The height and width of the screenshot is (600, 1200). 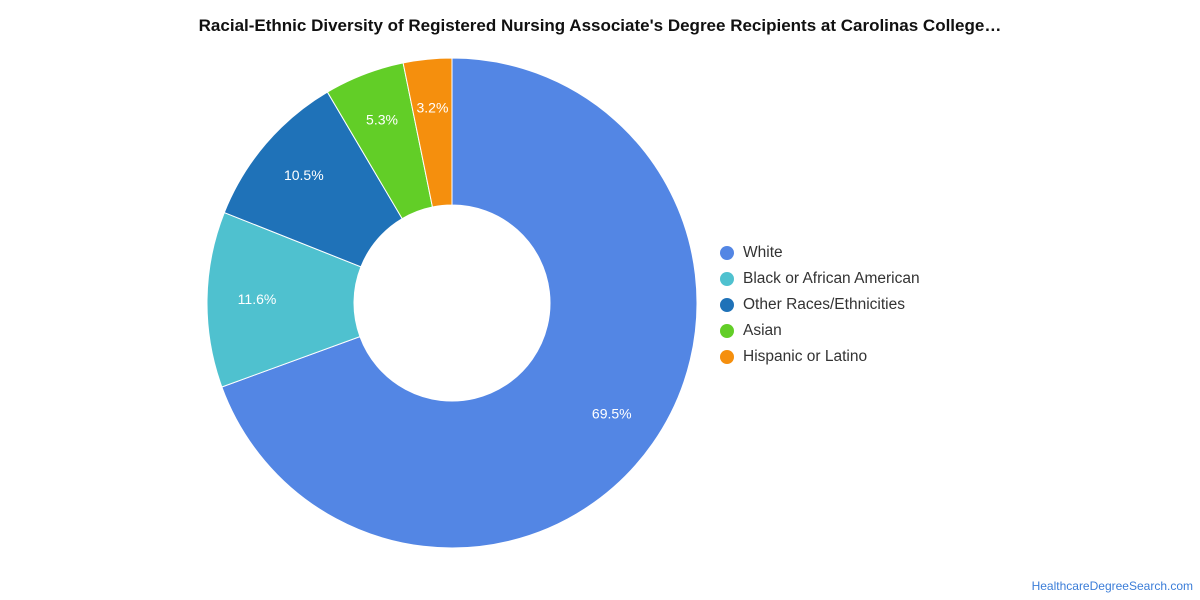 I want to click on data-label-asian: 5.3%, so click(x=382, y=120).